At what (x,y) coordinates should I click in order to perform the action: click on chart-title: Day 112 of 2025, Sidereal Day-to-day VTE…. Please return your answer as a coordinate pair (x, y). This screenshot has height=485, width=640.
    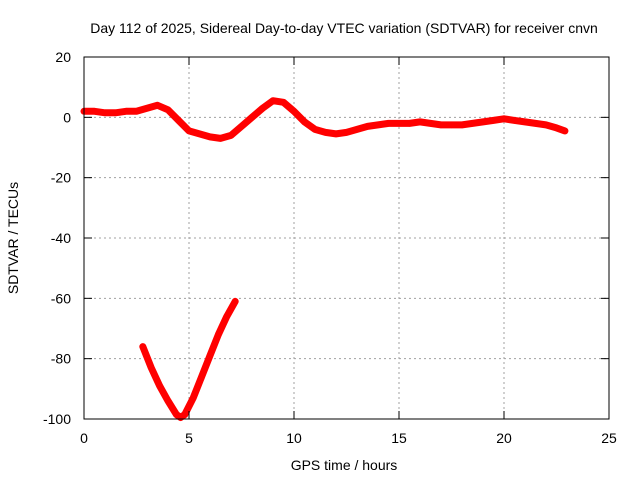
    Looking at the image, I should click on (344, 28).